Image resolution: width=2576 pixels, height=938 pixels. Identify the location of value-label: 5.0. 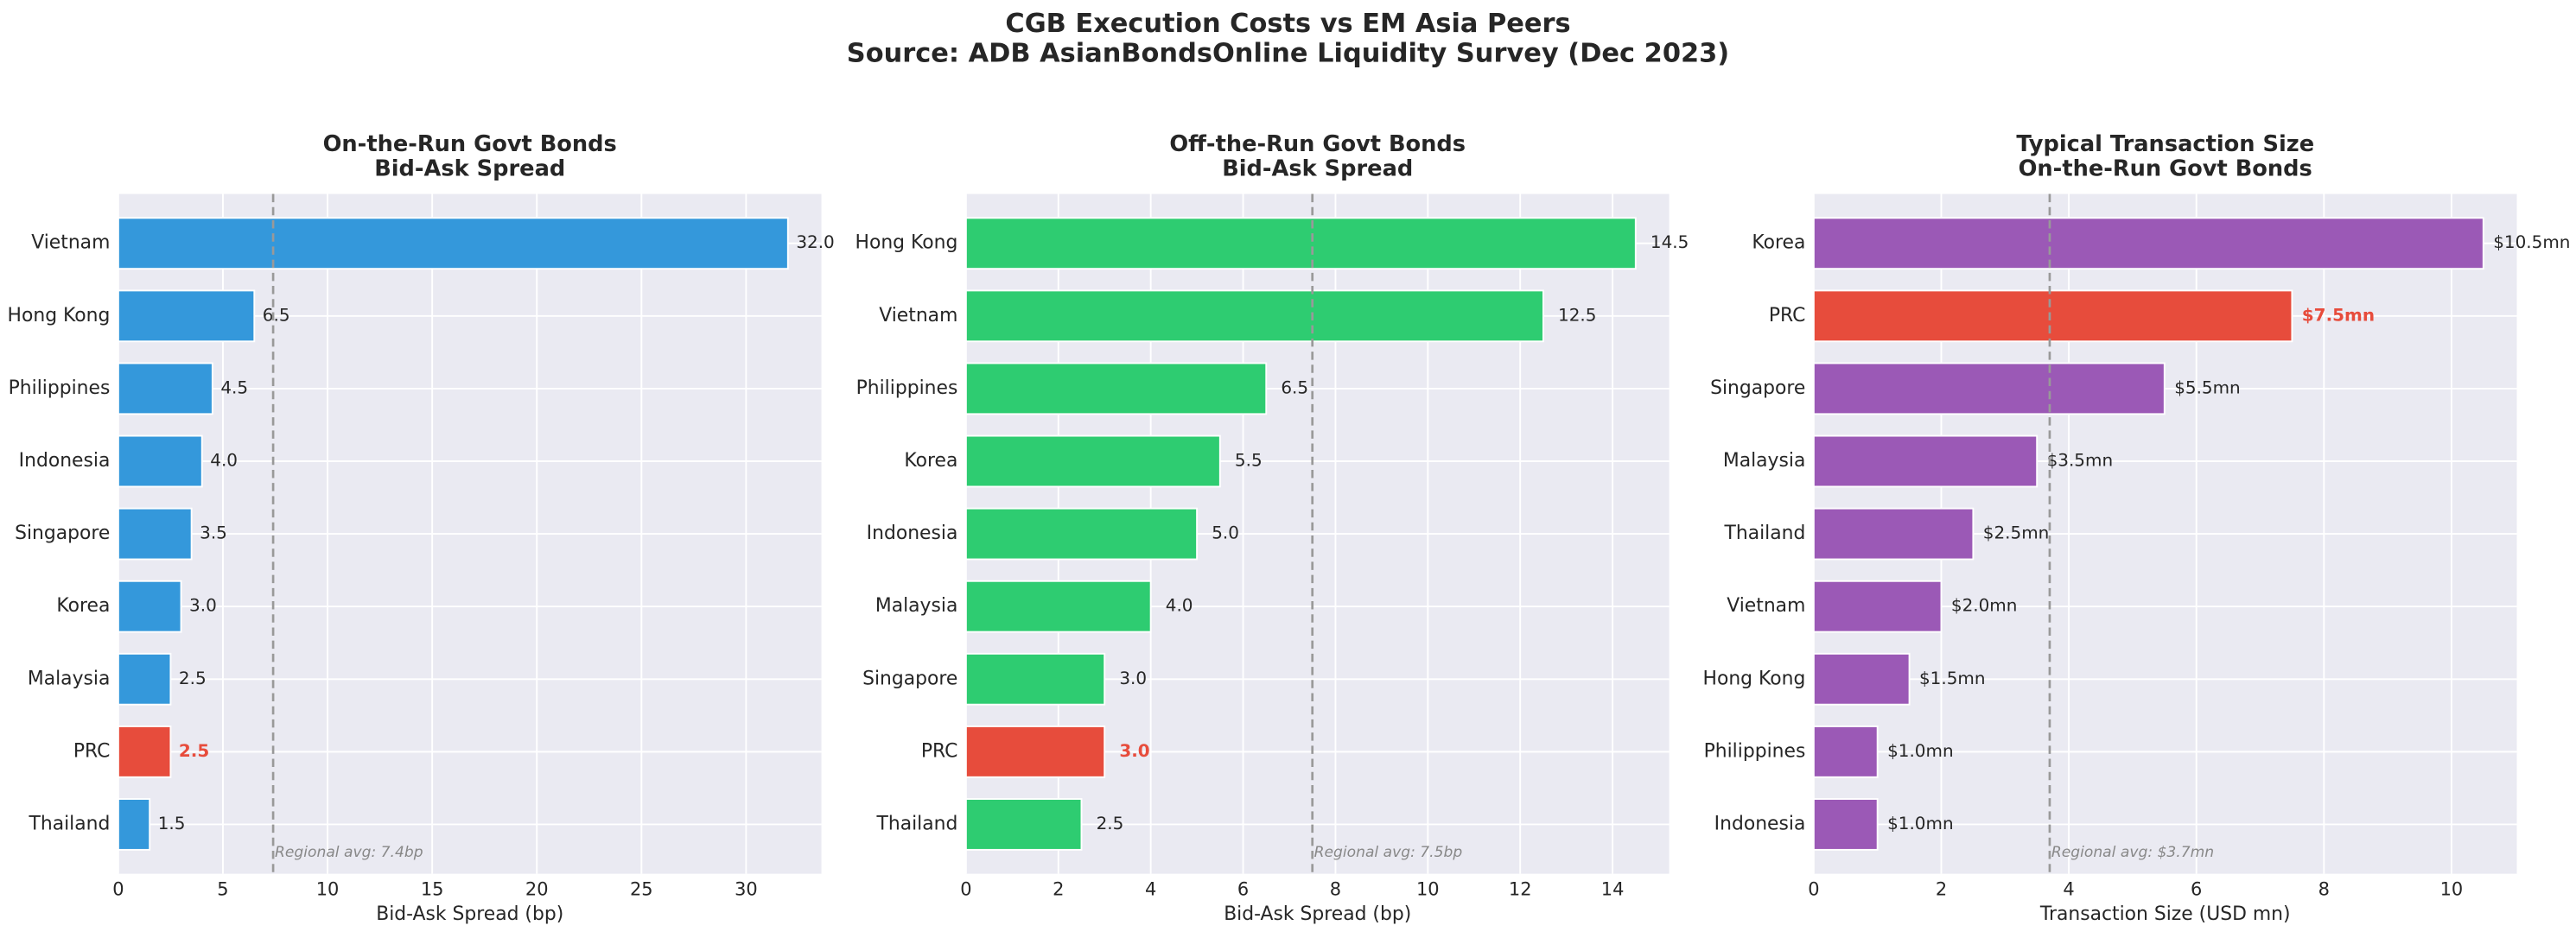
(1225, 533).